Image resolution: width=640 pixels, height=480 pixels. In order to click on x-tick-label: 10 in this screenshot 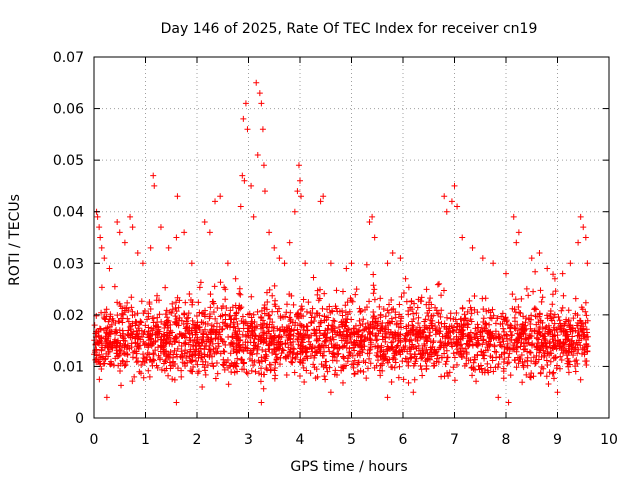, I will do `click(609, 440)`.